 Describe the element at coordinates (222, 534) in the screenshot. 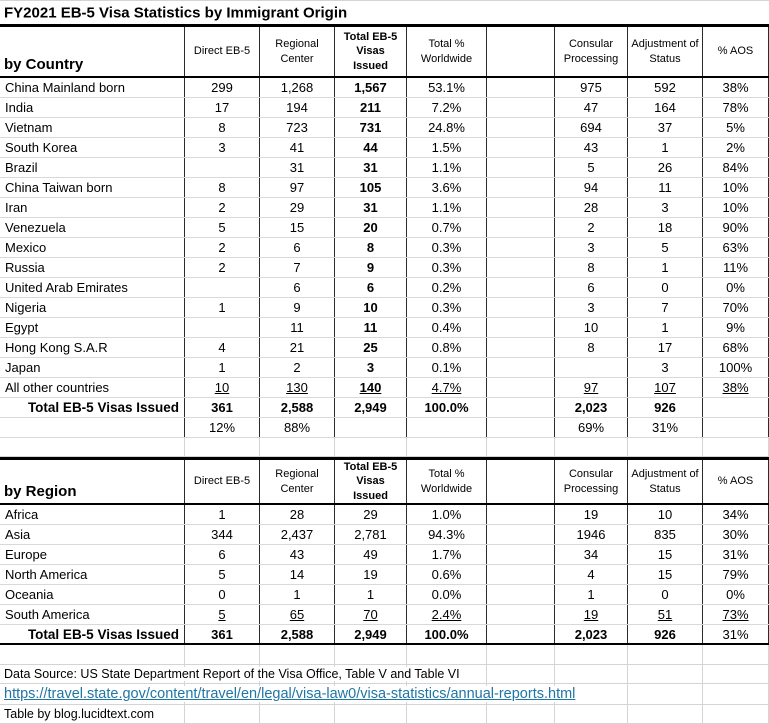

I see `cell-direct: 344` at that location.